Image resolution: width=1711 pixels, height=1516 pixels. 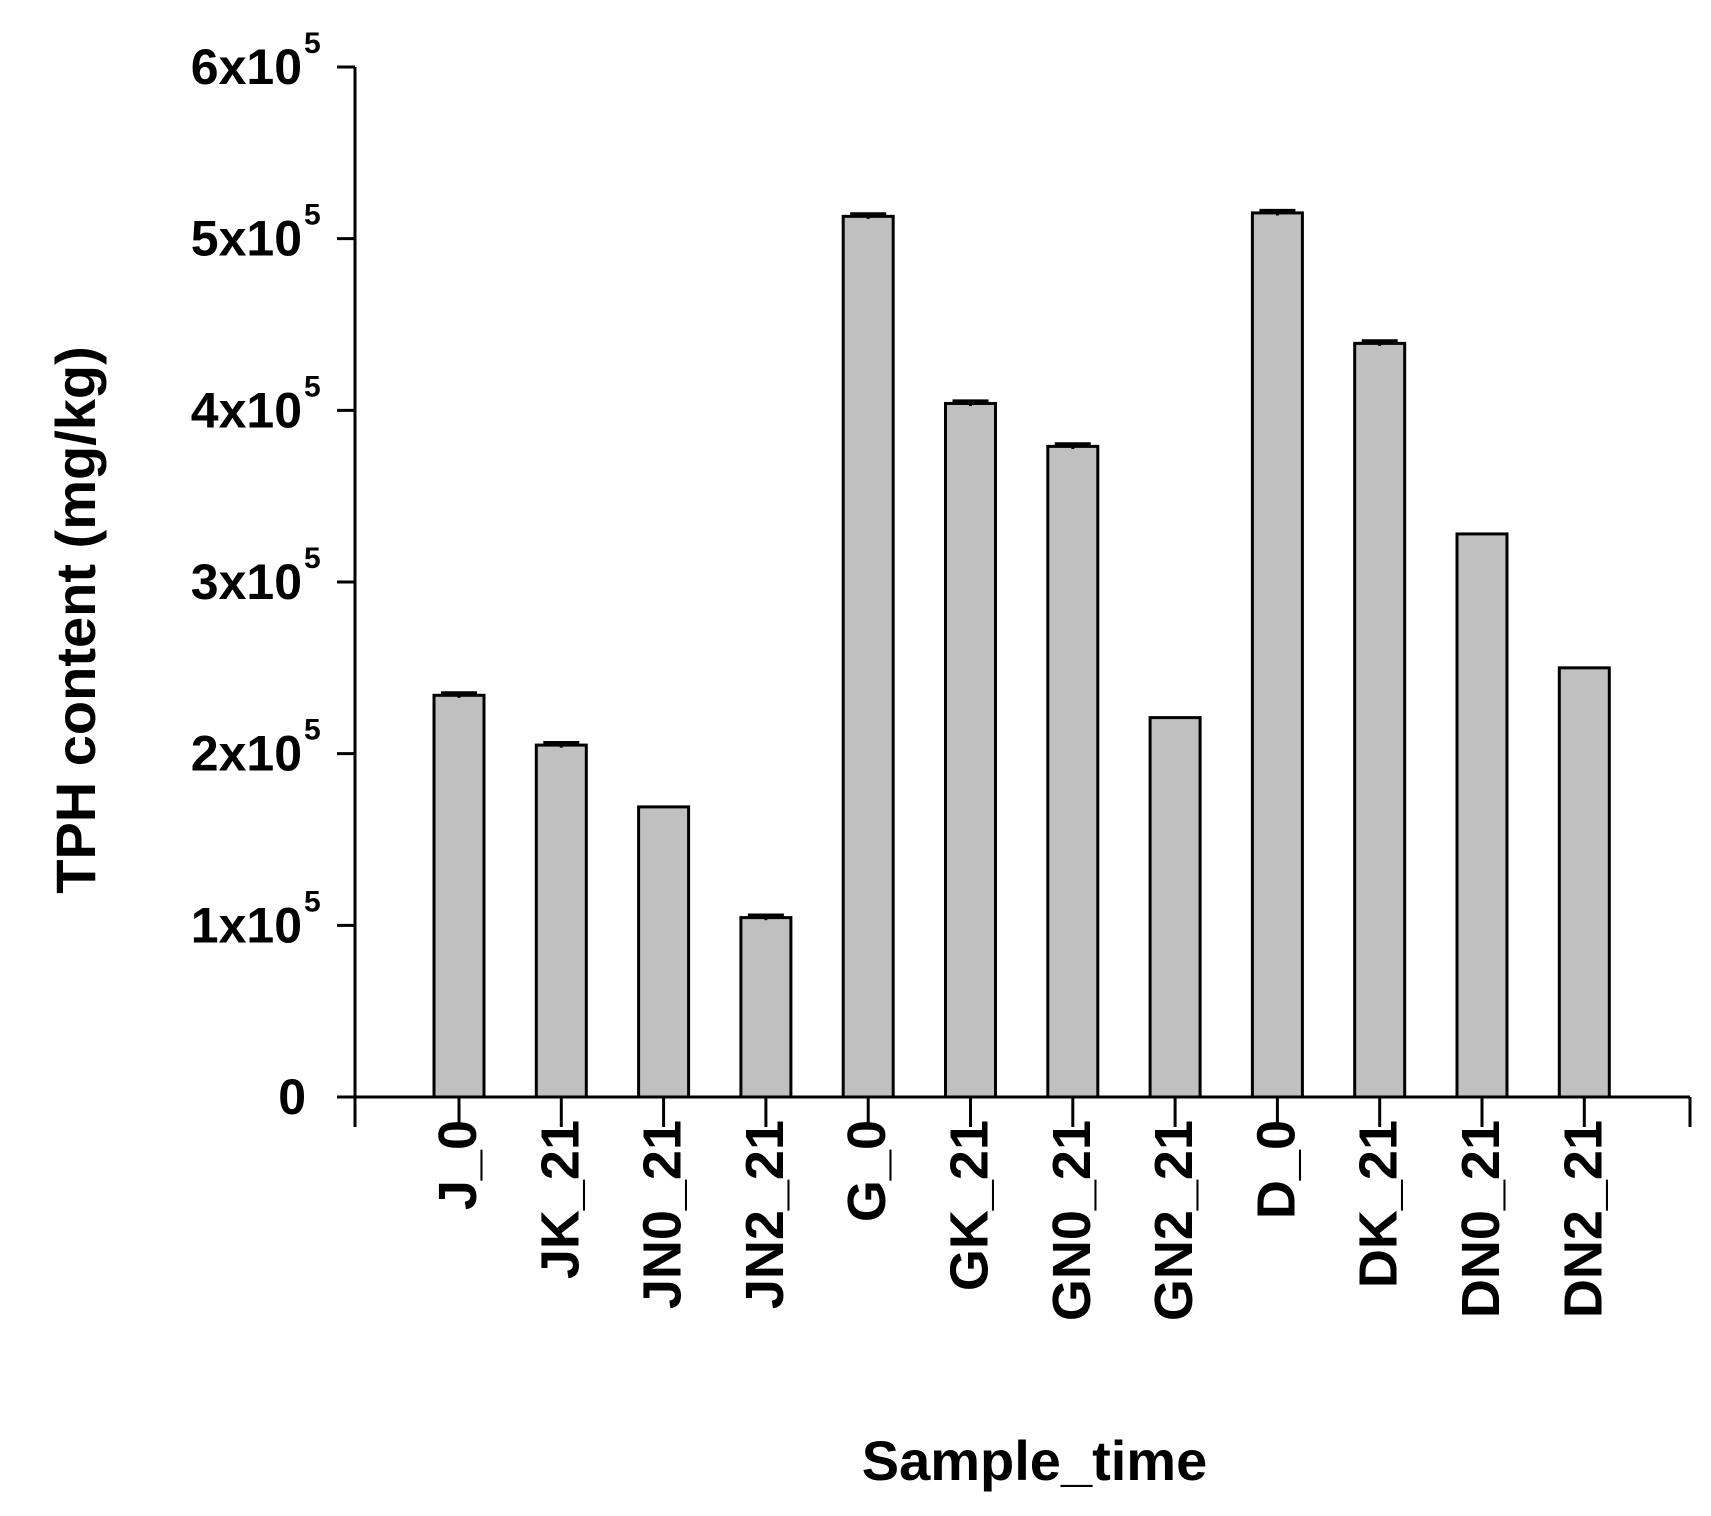 I want to click on x-tick-label: DN2_21, so click(x=1583, y=1219).